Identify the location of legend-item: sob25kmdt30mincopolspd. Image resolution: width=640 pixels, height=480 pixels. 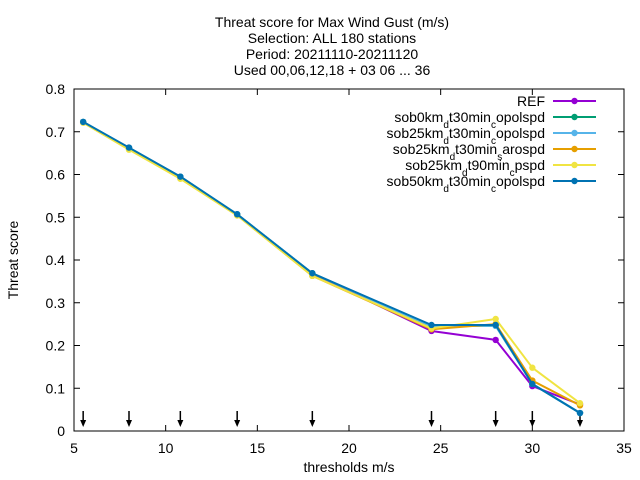
(491, 136).